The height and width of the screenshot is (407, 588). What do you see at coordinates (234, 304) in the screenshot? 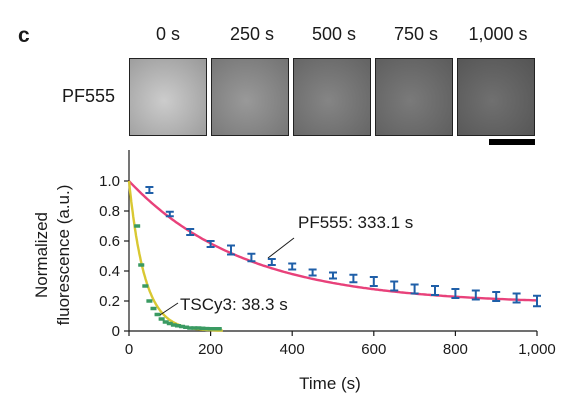
I see `tscy3-annotation: TSCy3: 38.3 s` at bounding box center [234, 304].